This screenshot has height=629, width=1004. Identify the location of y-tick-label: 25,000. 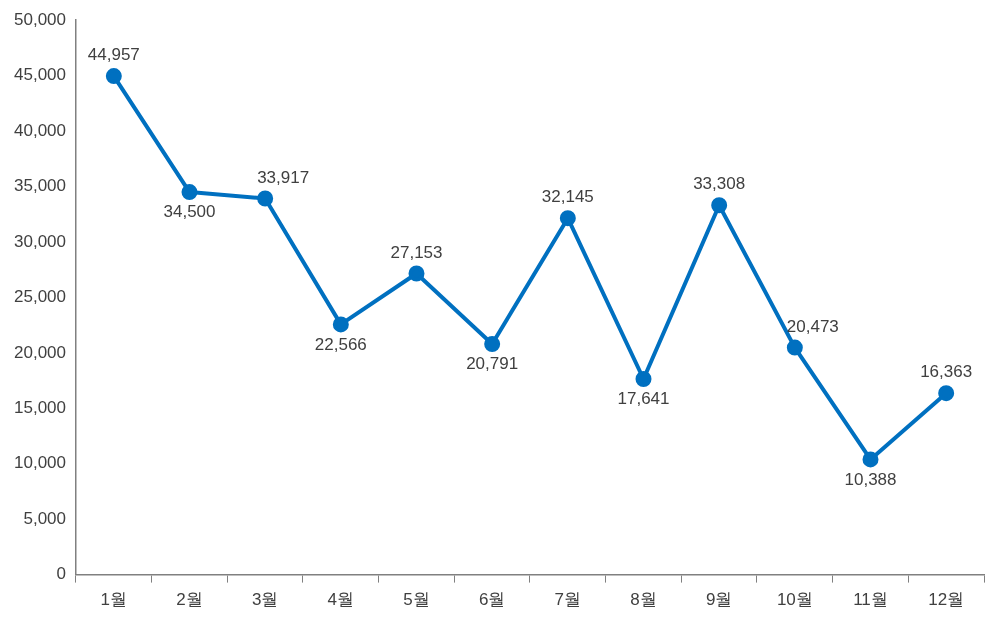
(40, 297).